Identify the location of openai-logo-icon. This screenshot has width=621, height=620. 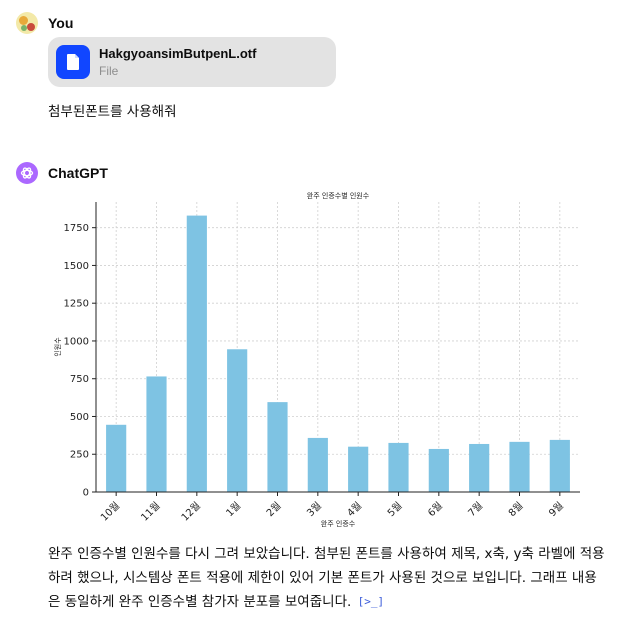
(27, 173).